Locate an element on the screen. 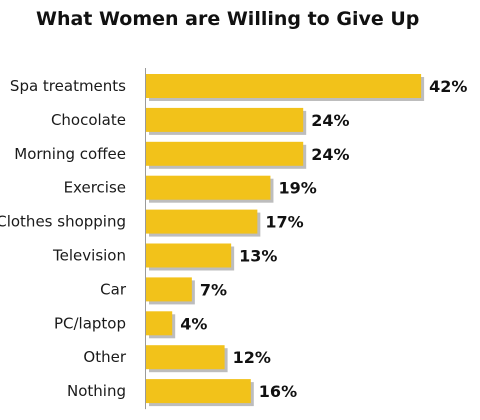  category-label: PC/laptop is located at coordinates (90, 323).